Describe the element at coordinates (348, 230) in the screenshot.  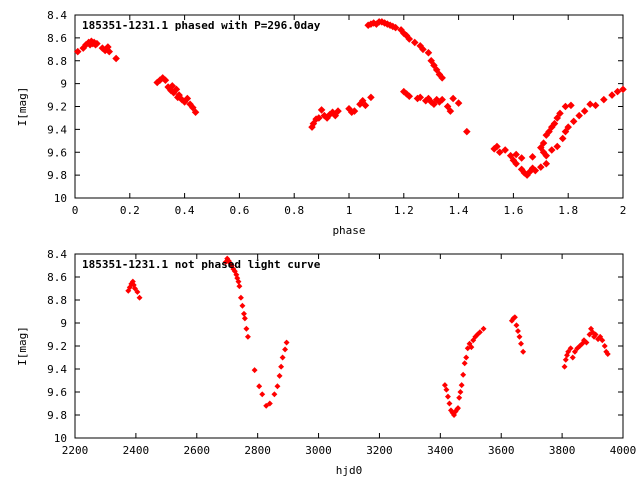
I see `x-axis-label: phase` at that location.